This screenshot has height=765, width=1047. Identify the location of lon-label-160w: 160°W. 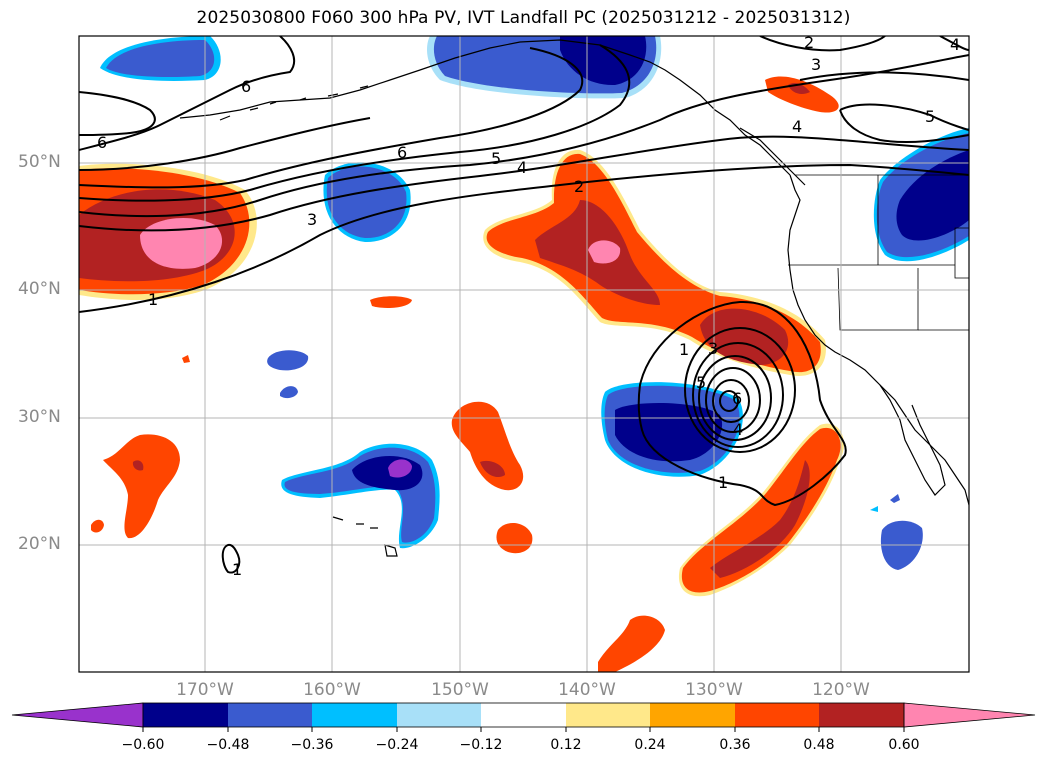
(332, 690).